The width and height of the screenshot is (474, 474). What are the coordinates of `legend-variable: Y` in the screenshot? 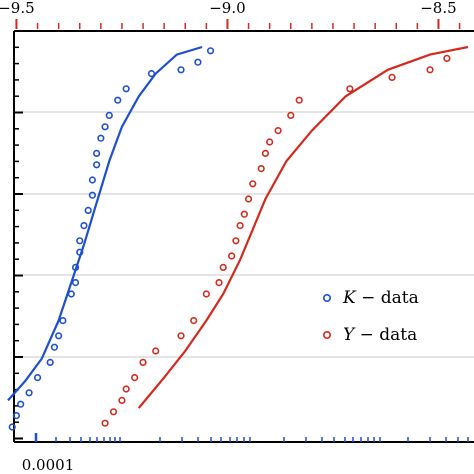 It's located at (349, 335).